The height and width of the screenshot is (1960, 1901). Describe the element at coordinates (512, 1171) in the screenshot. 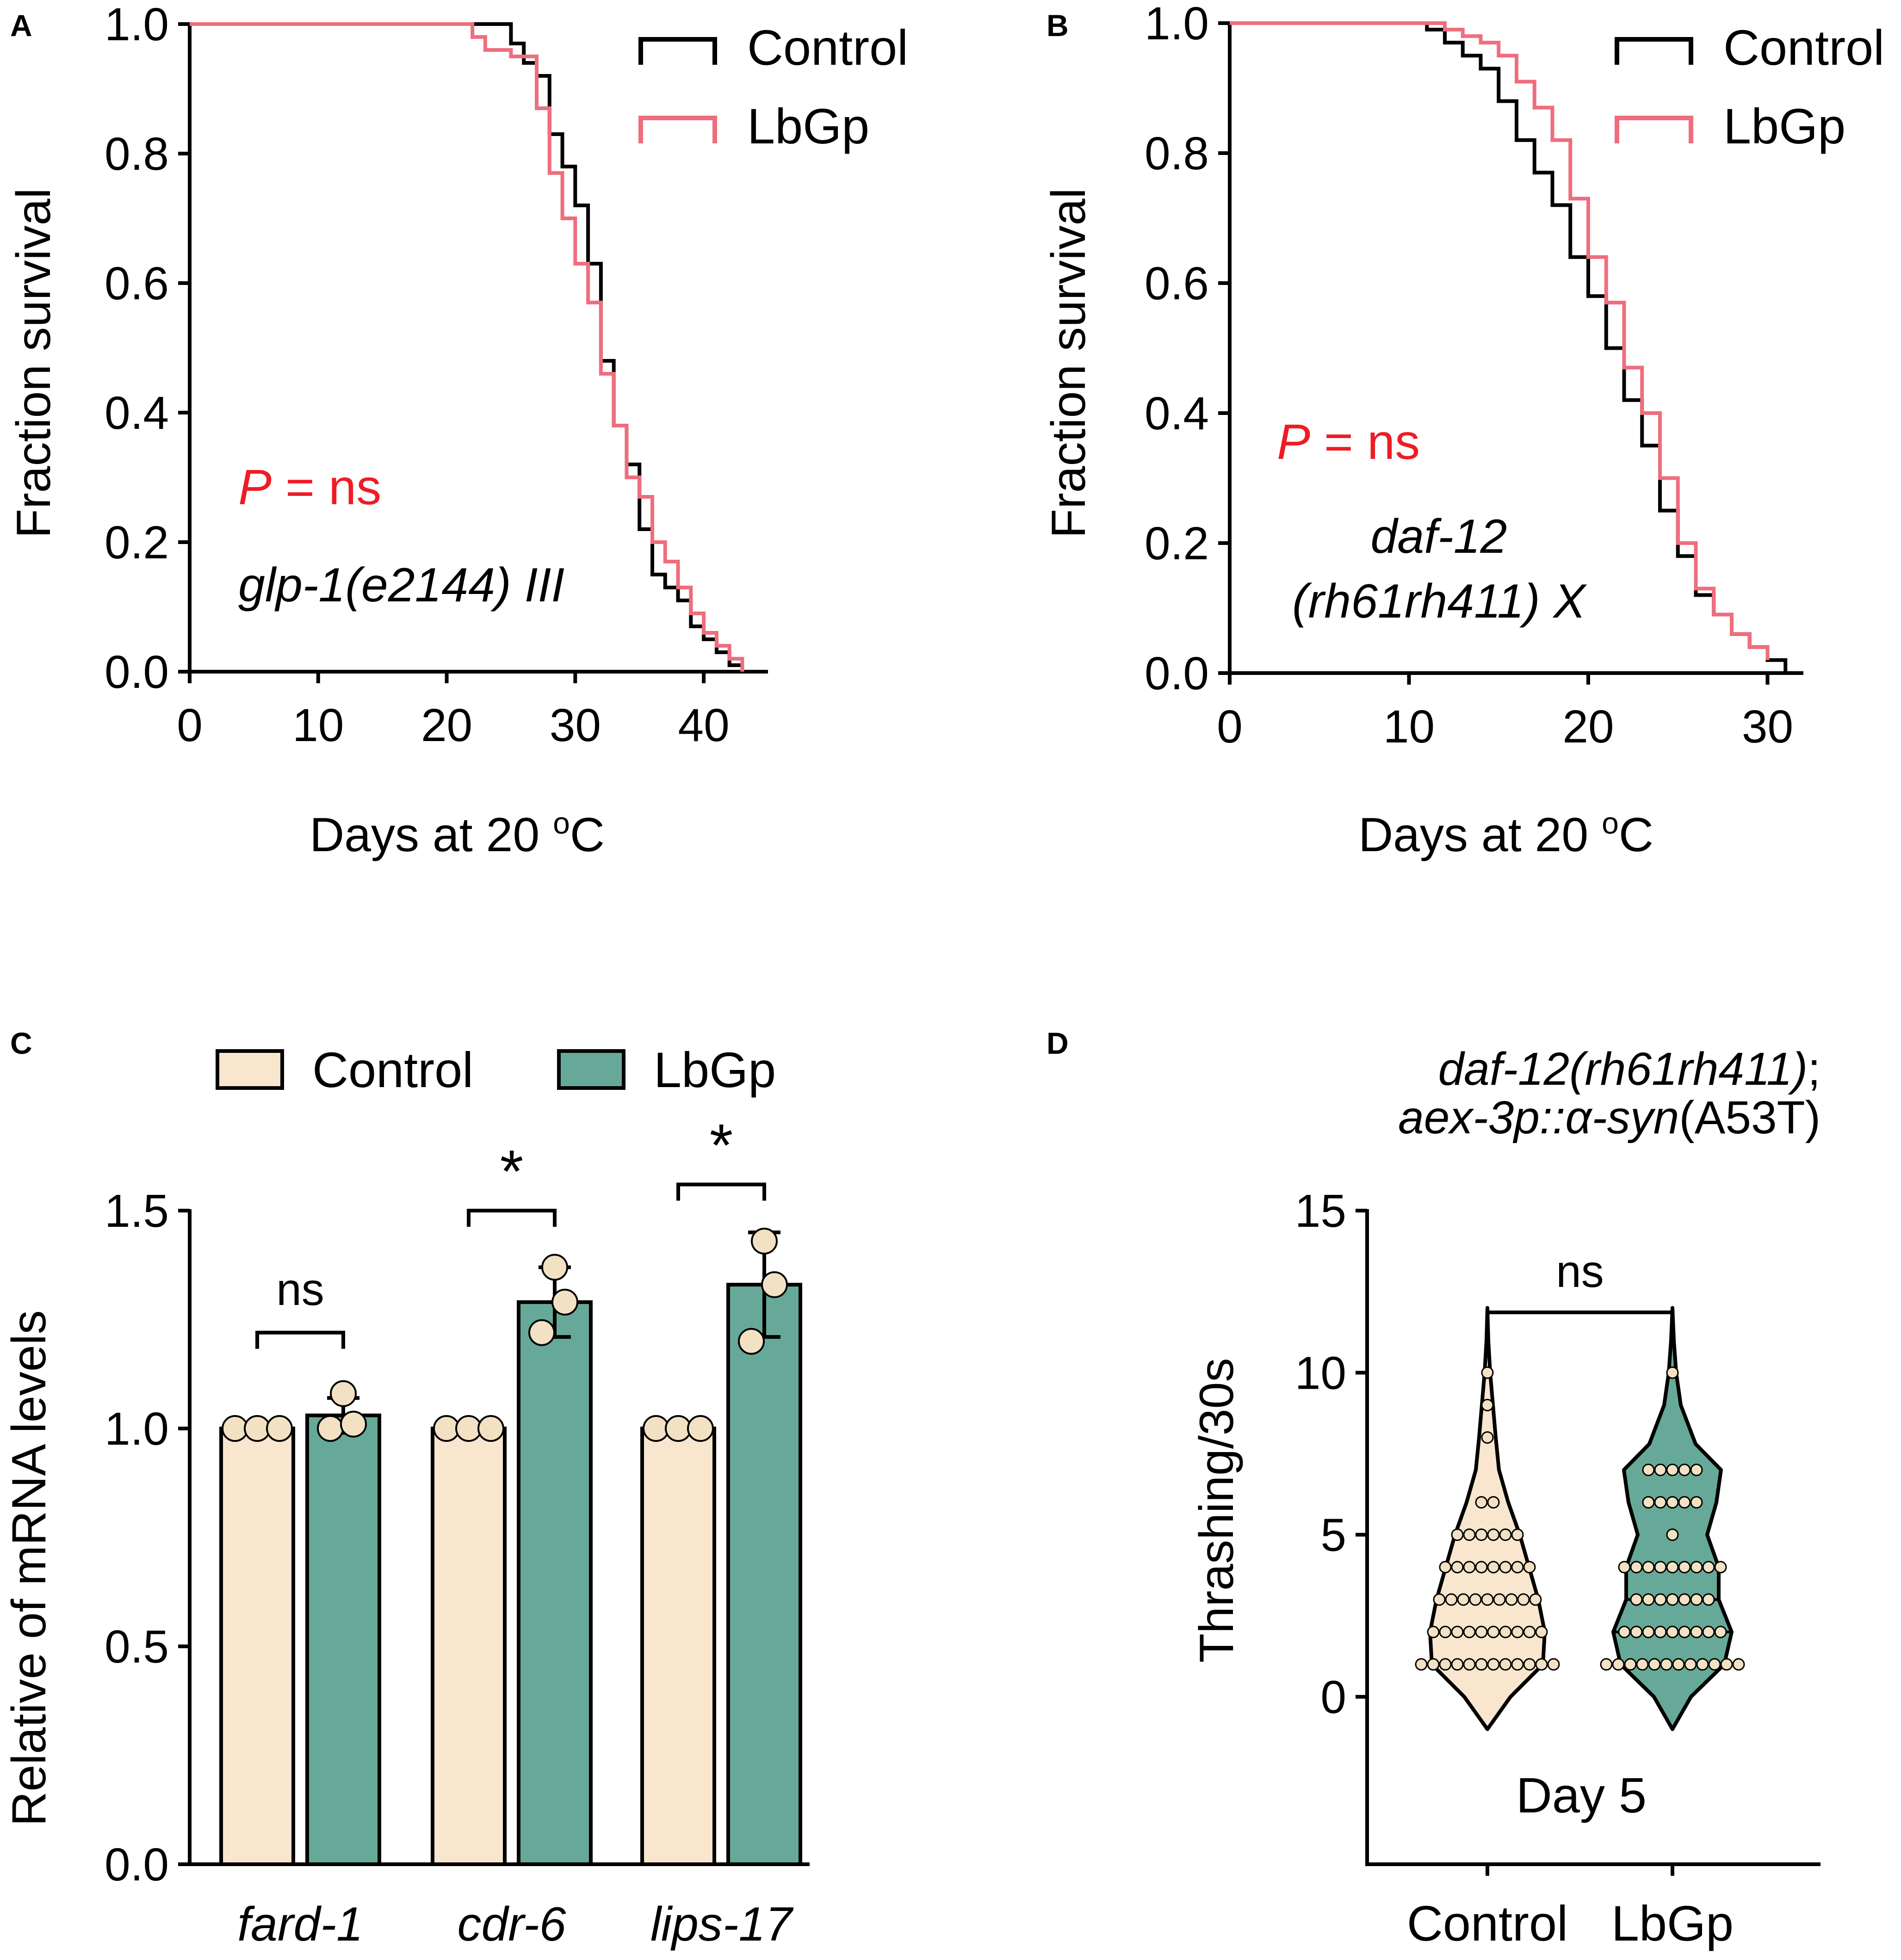

I see `significance-label: *` at that location.